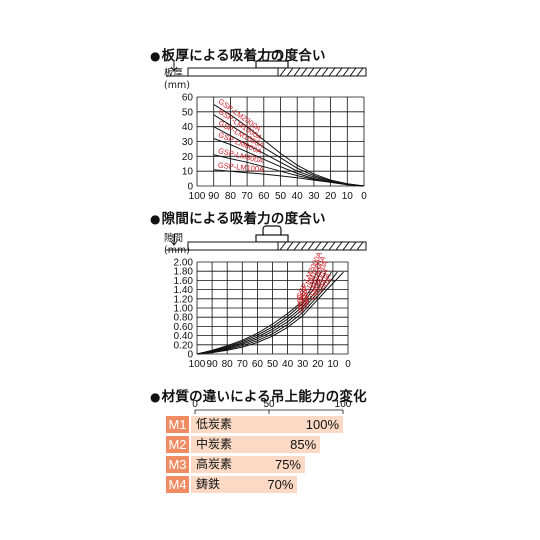 The height and width of the screenshot is (540, 540). Describe the element at coordinates (177, 464) in the screenshot. I see `material-code: M3` at that location.